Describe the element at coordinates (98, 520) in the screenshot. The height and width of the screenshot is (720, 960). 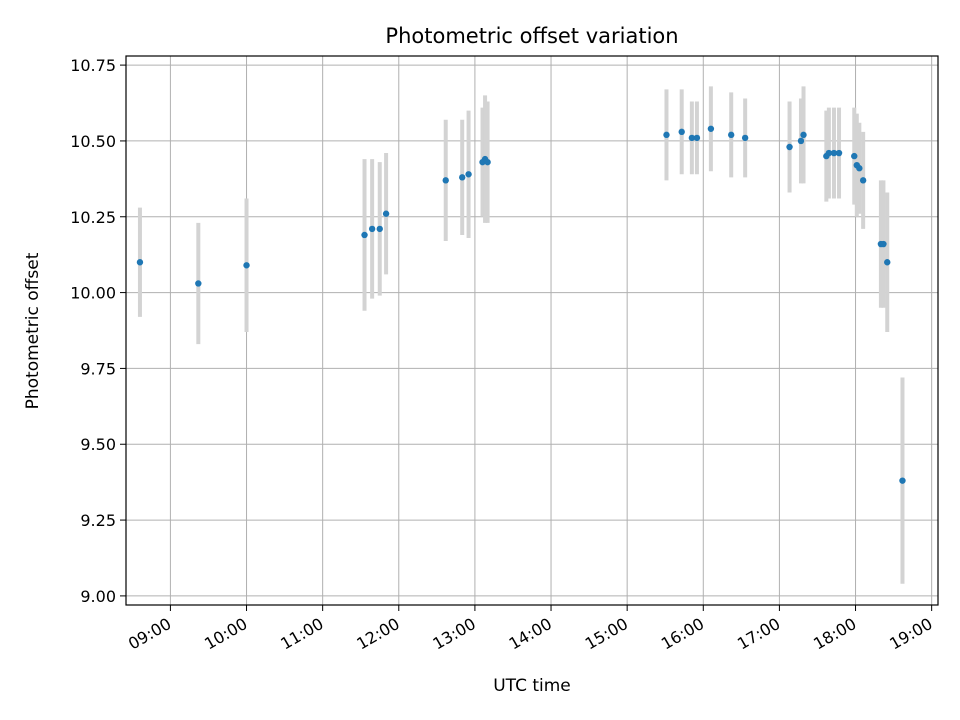
I see `y-tick-label: 9.25` at that location.